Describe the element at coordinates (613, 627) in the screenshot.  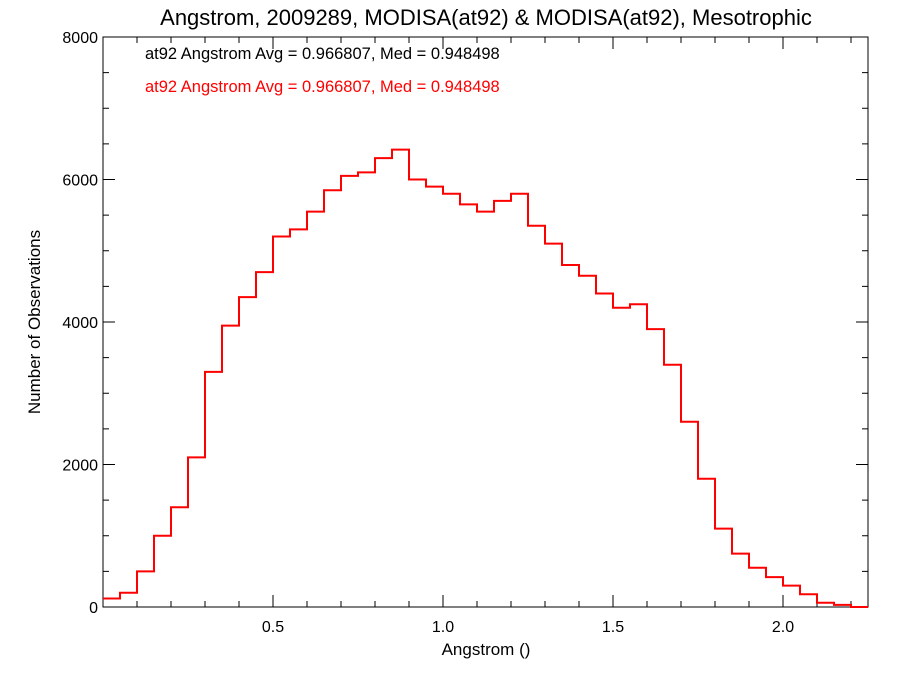
I see `x-tick-label: 1.5` at that location.